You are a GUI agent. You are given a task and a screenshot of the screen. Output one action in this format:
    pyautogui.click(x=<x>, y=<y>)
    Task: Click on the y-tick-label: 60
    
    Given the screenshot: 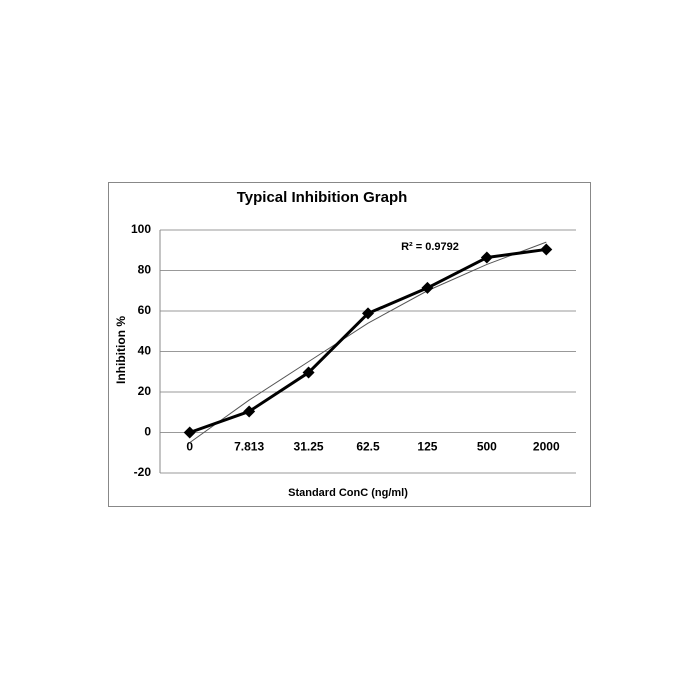 What is the action you would take?
    pyautogui.click(x=145, y=310)
    